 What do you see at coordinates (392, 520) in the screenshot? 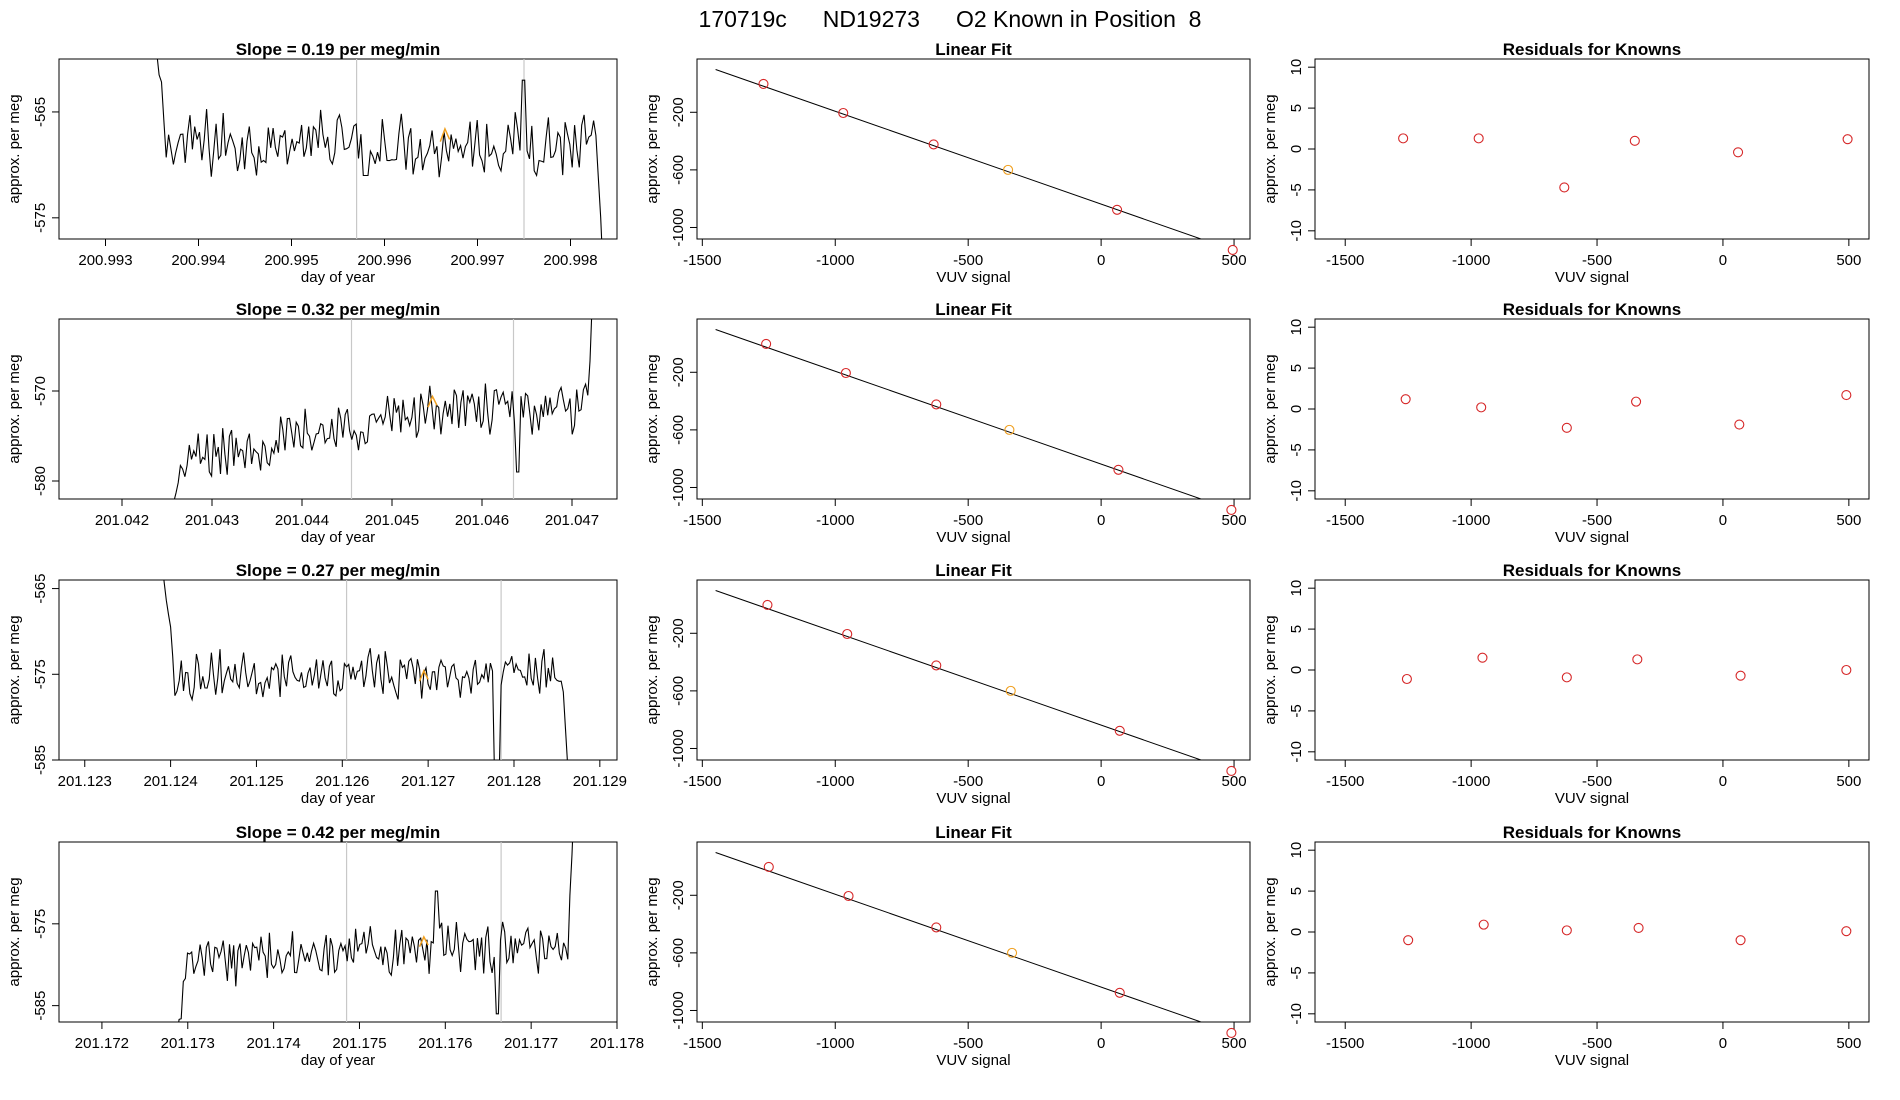
I see `x-tick-label: 201.045` at bounding box center [392, 520].